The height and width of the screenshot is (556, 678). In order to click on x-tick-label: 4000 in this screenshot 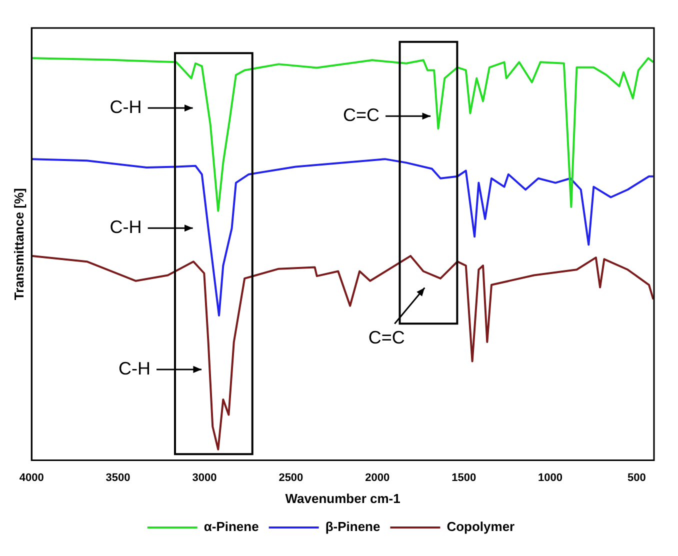, I will do `click(31, 478)`.